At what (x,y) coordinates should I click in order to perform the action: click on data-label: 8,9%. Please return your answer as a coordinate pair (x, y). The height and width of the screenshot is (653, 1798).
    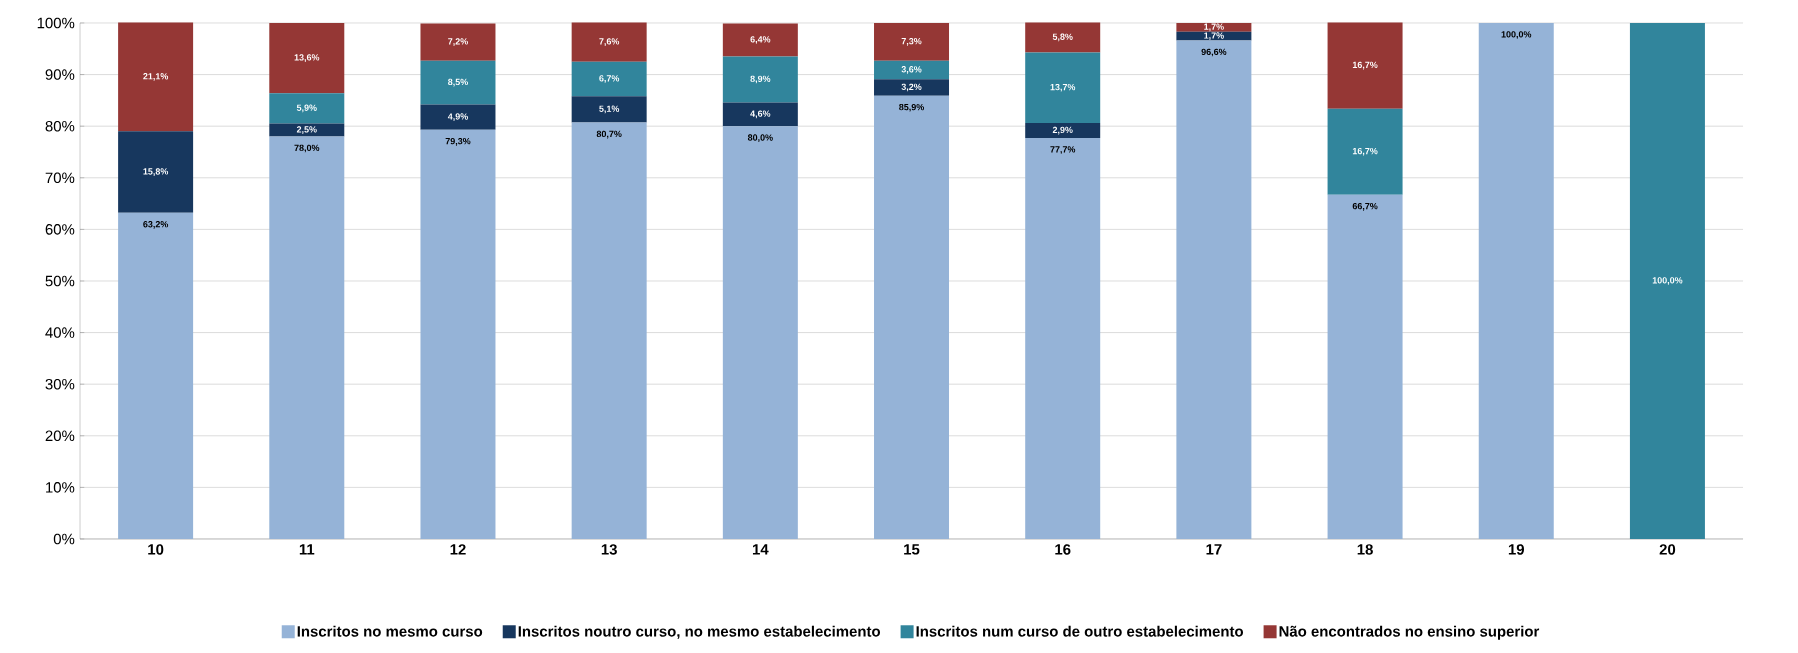
    Looking at the image, I should click on (760, 79).